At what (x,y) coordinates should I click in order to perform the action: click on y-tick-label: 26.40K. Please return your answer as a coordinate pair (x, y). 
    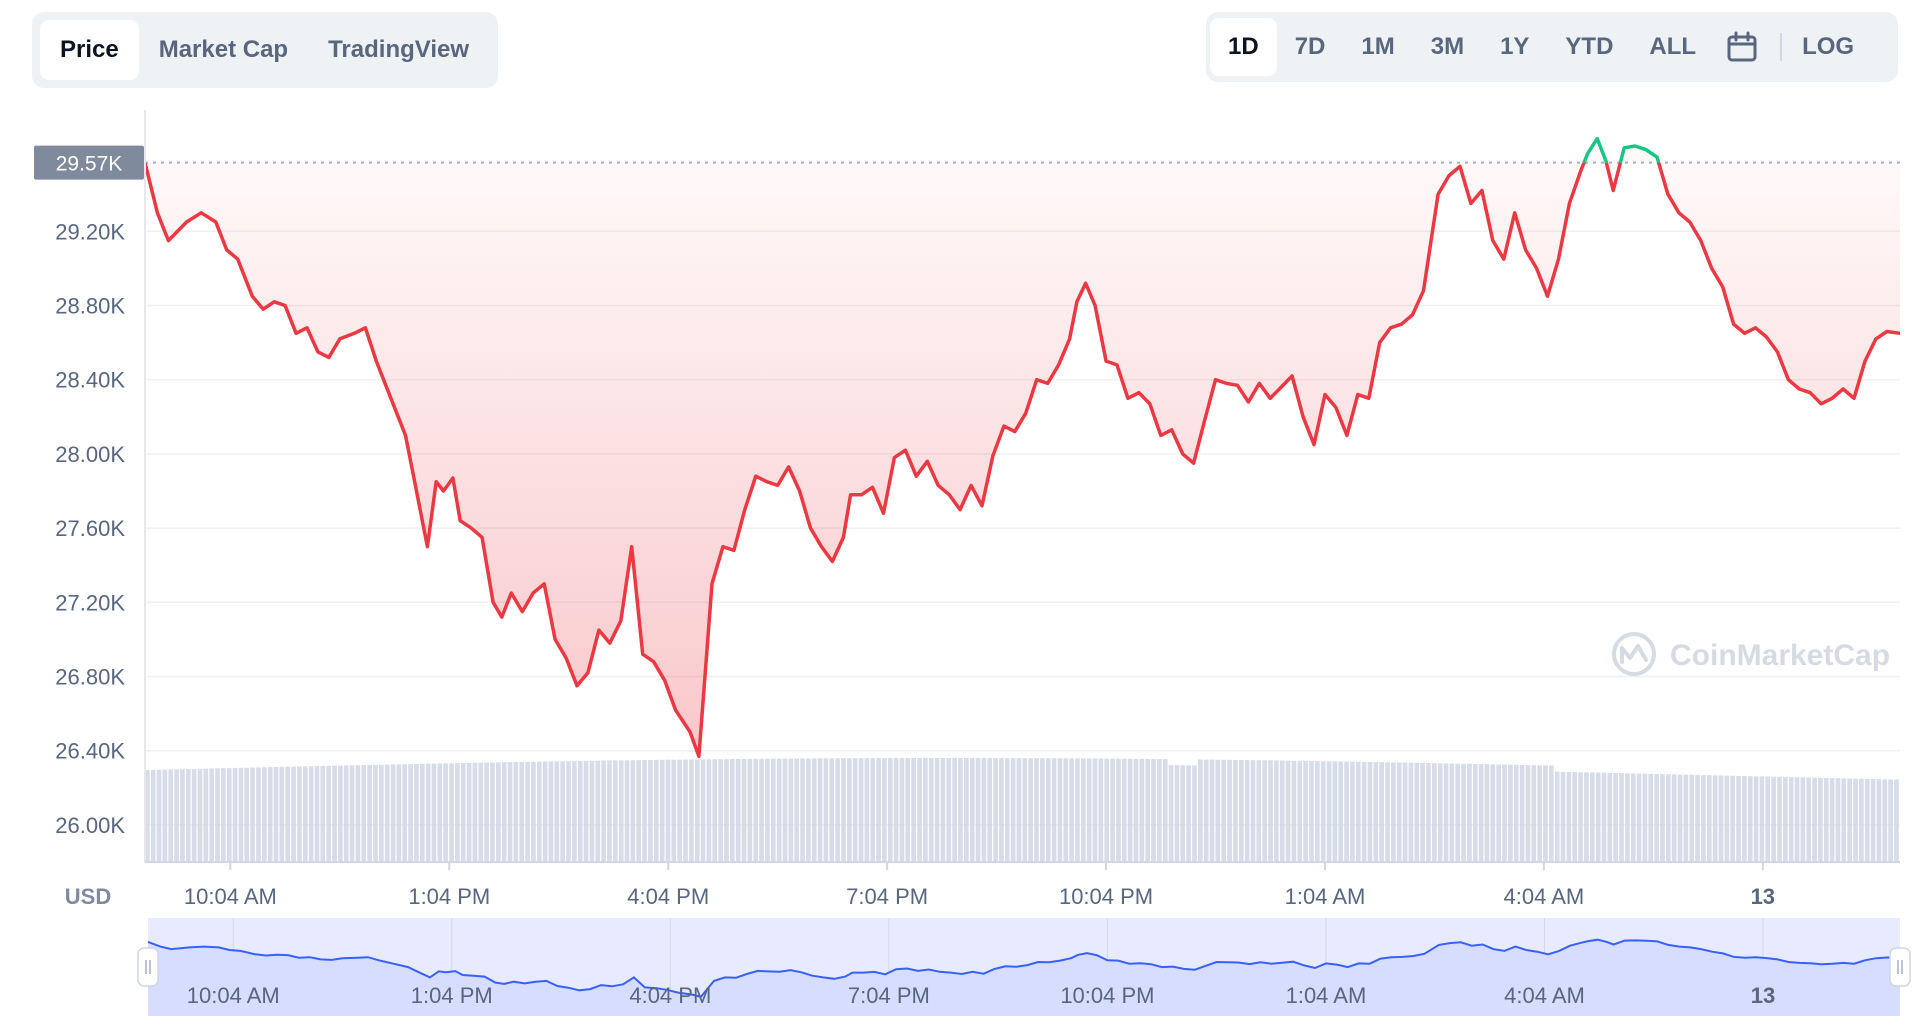
    Looking at the image, I should click on (90, 751).